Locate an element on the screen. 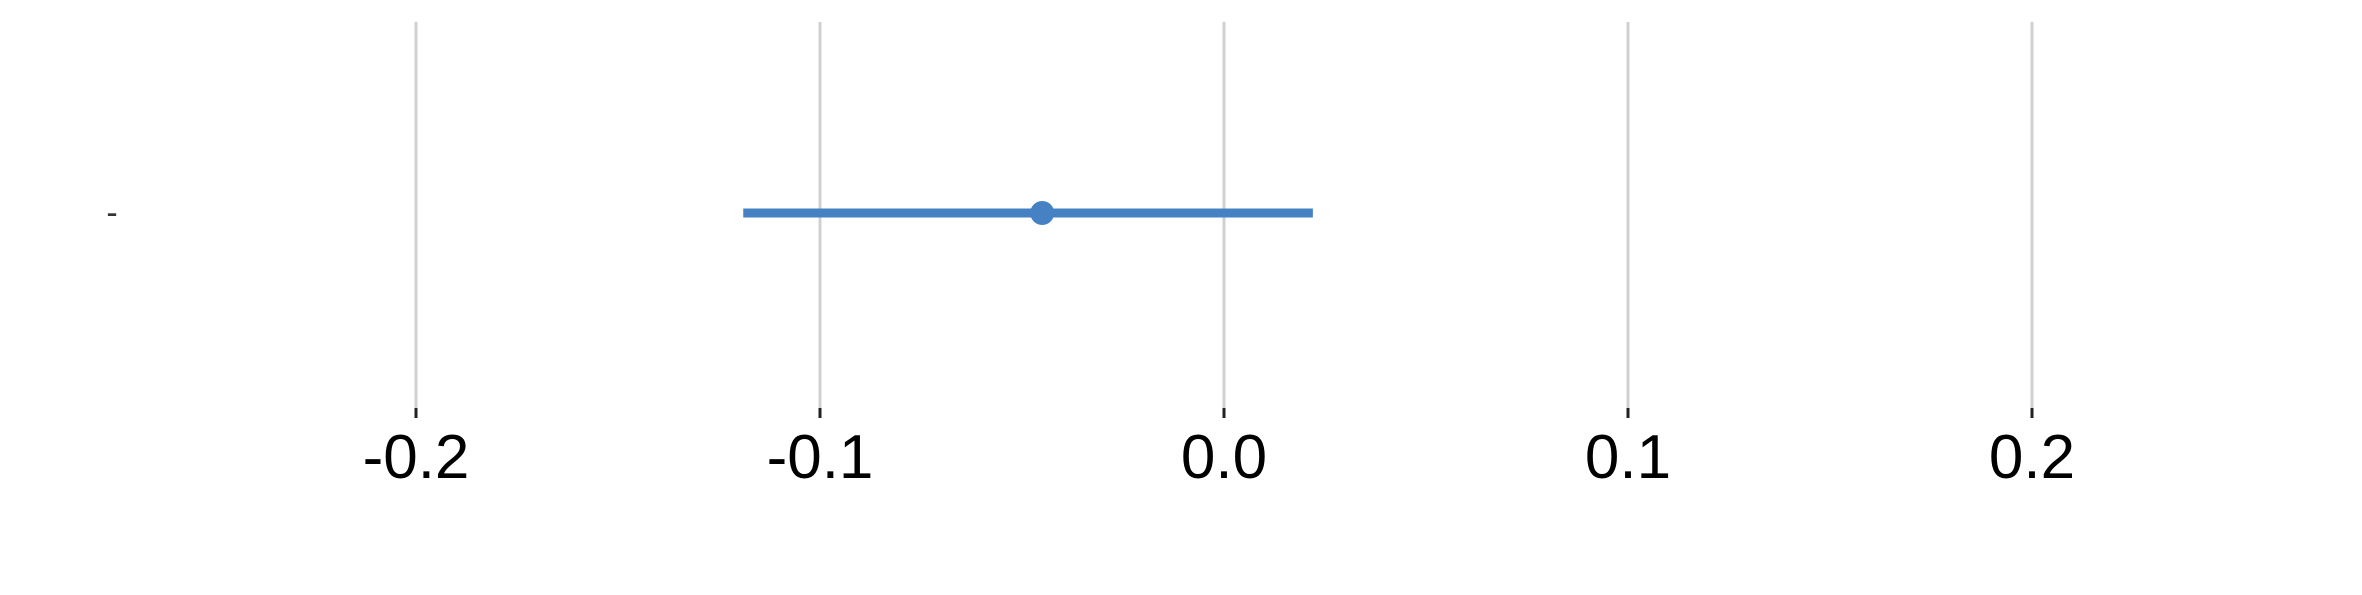 The image size is (2362, 595). x-tick-label: 0.0 is located at coordinates (1224, 457).